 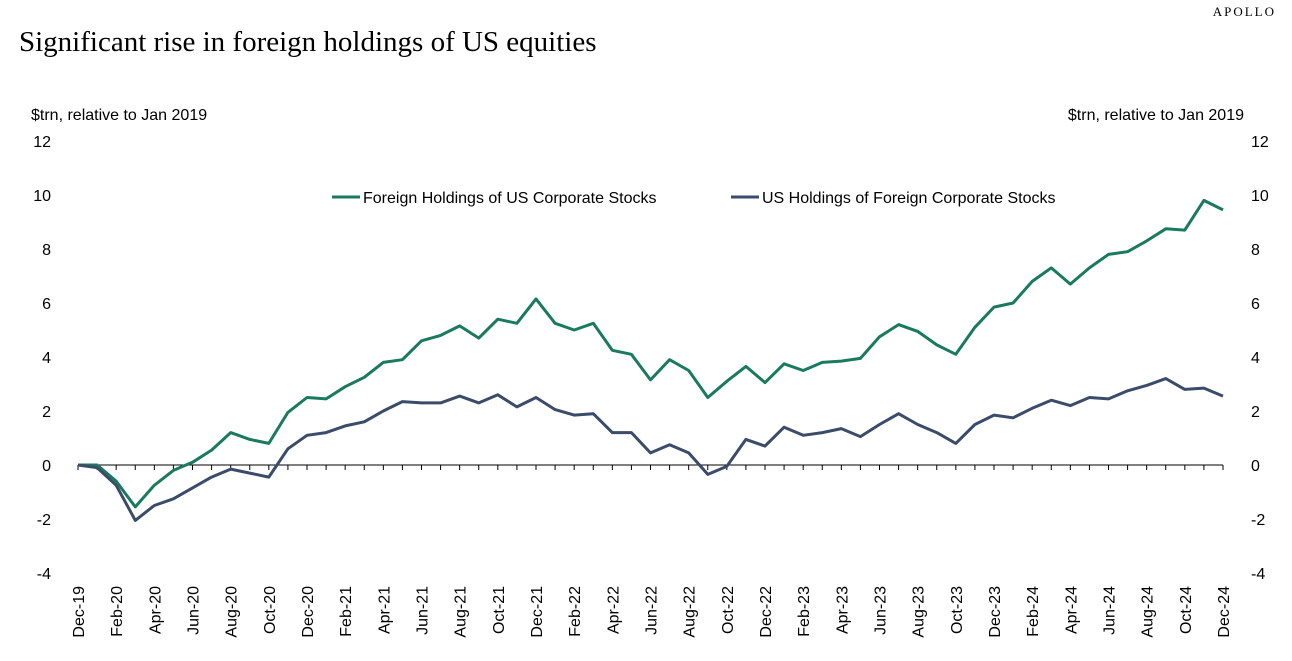 What do you see at coordinates (995, 612) in the screenshot?
I see `x-tick-label: Dec-23` at bounding box center [995, 612].